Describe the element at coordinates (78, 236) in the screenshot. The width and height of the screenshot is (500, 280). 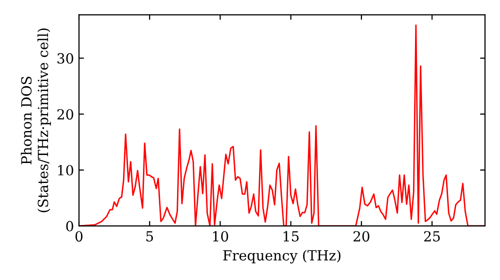
I see `x-tick-label: 0` at that location.